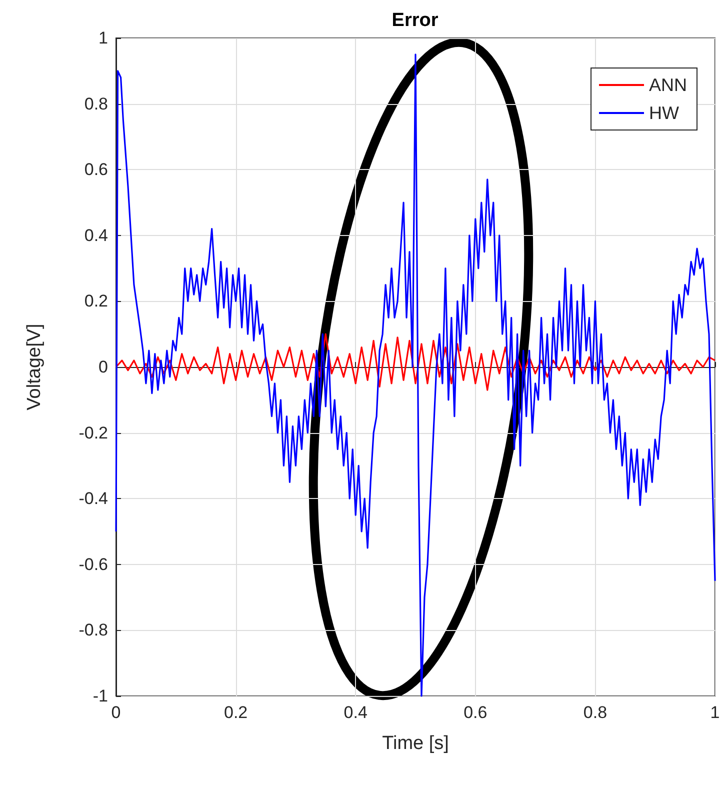 This screenshot has width=725, height=785. What do you see at coordinates (415, 743) in the screenshot?
I see `x-axis-title: Time [s]` at bounding box center [415, 743].